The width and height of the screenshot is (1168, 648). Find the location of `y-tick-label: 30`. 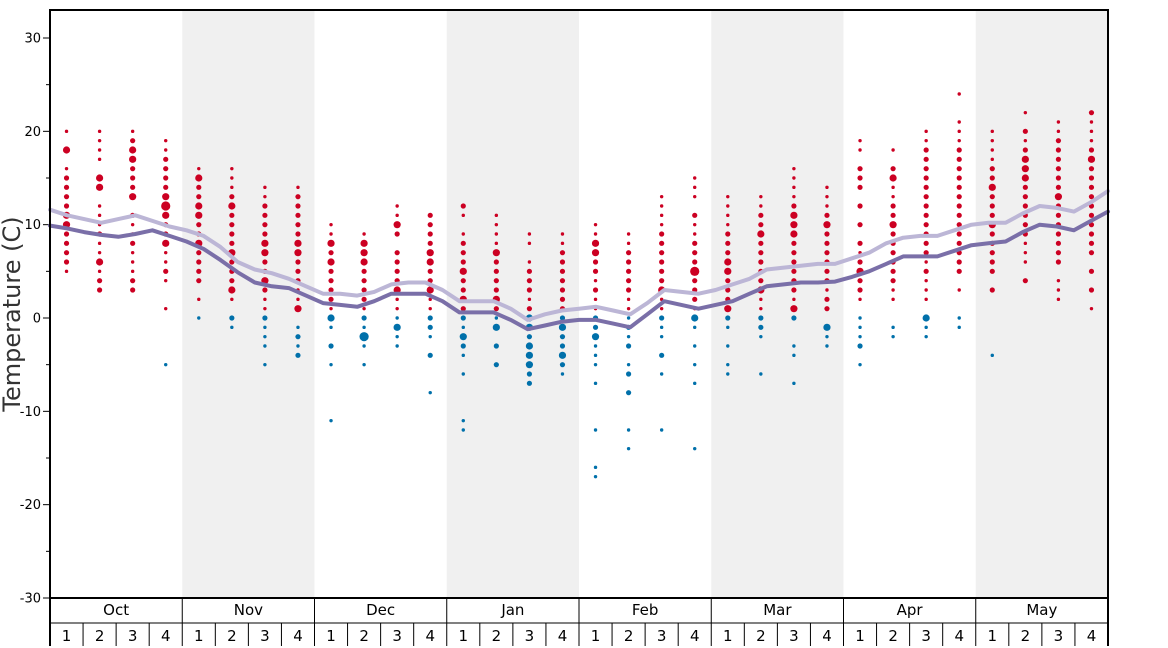

y-tick-label: 30 is located at coordinates (32, 39).